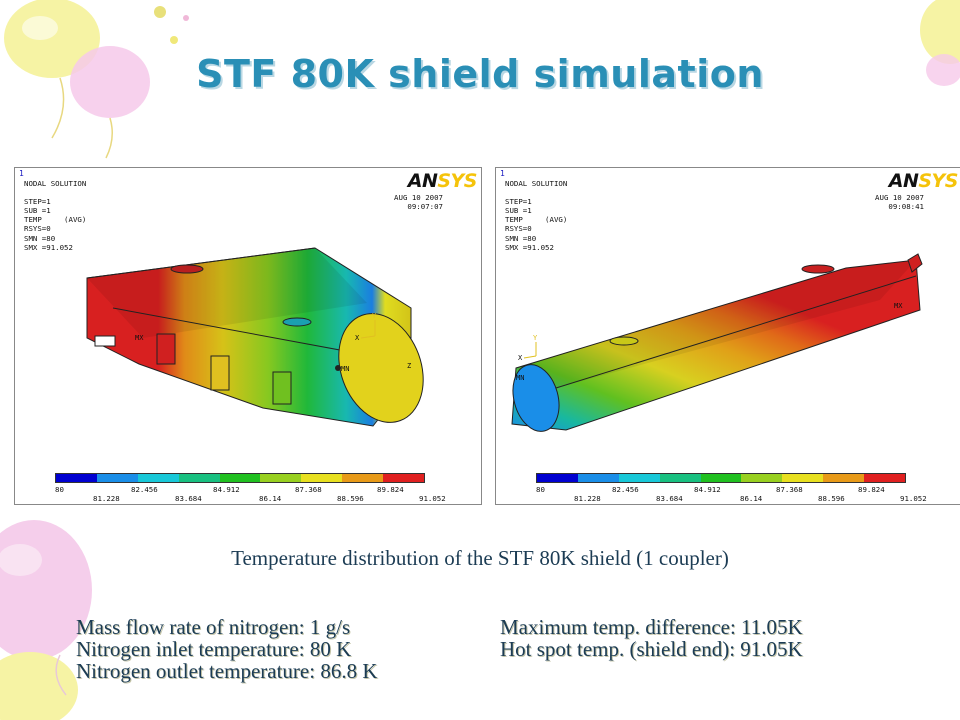  Describe the element at coordinates (899, 202) in the screenshot. I see `timestamp: AUG 10 2007 09:08:41` at that location.